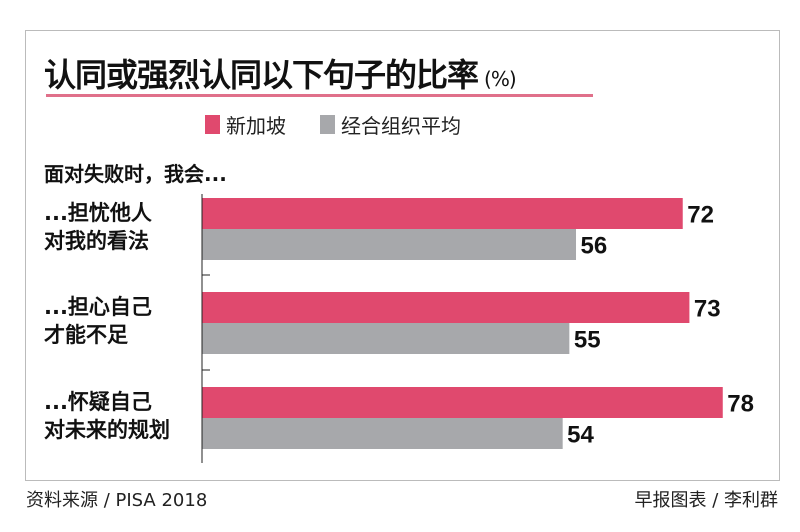  What do you see at coordinates (707, 309) in the screenshot?
I see `data-label: 73` at bounding box center [707, 309].